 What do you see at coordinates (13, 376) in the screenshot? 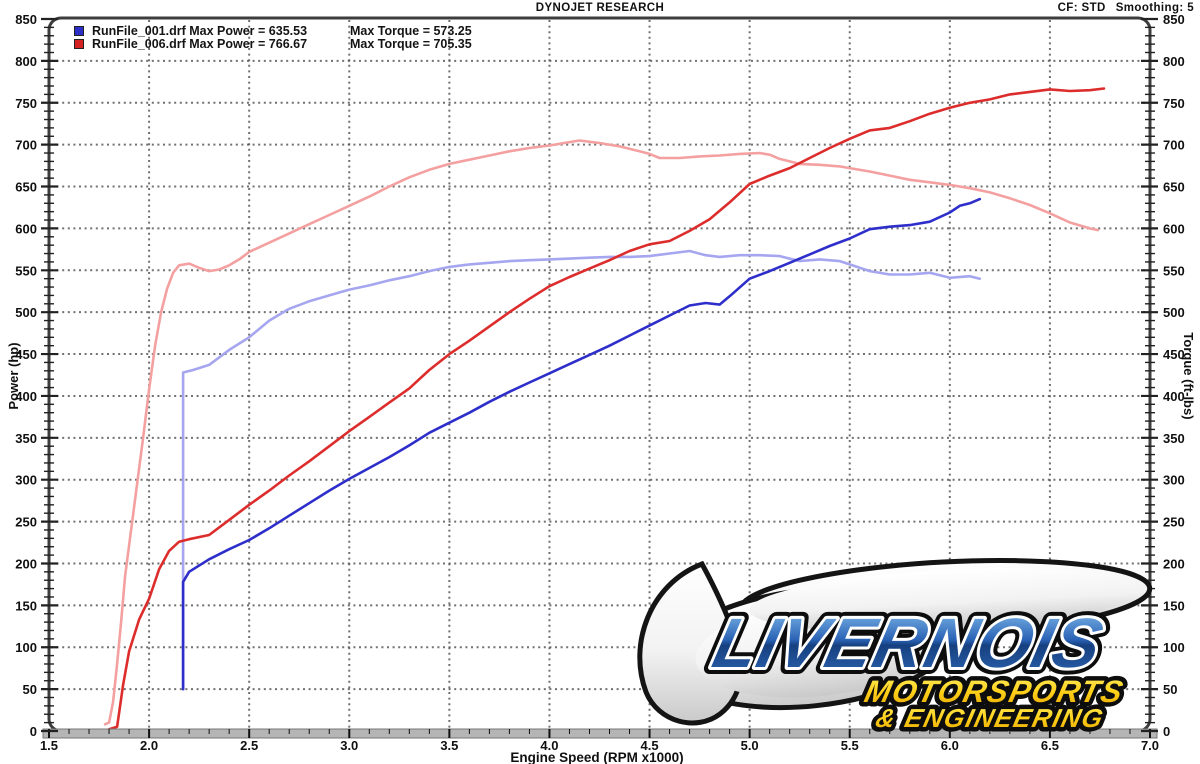
I see `left-axis-title: Power (hp)` at bounding box center [13, 376].